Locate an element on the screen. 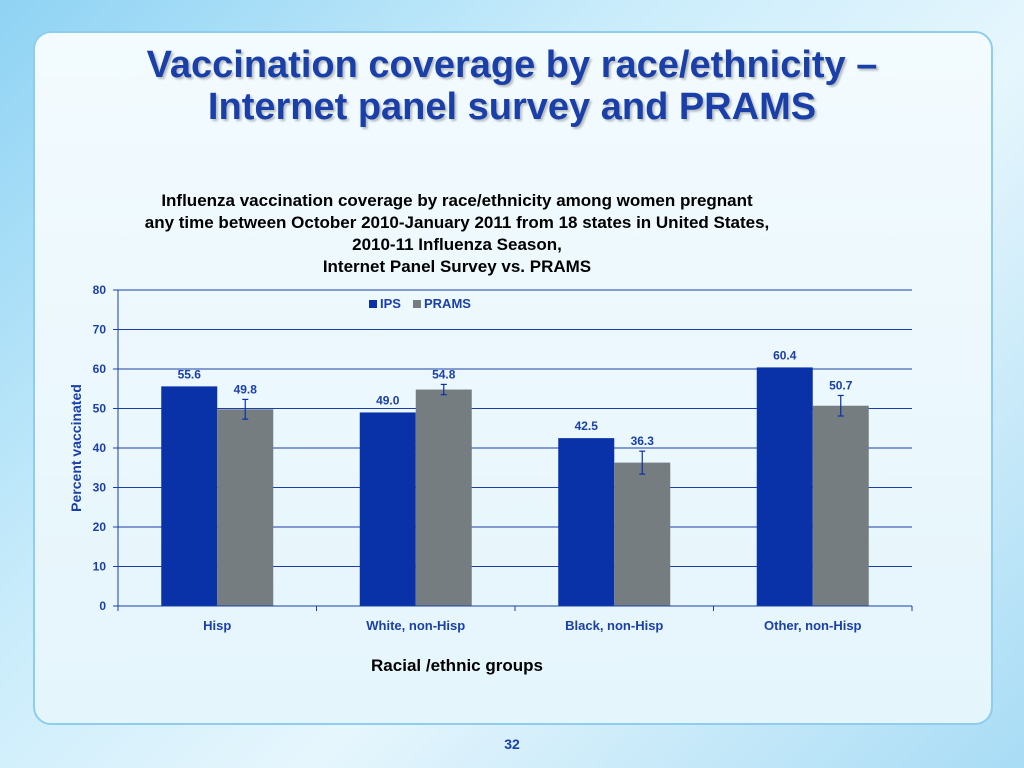 The width and height of the screenshot is (1024, 768). y-axis-title: Percent vaccinated is located at coordinates (76, 448).